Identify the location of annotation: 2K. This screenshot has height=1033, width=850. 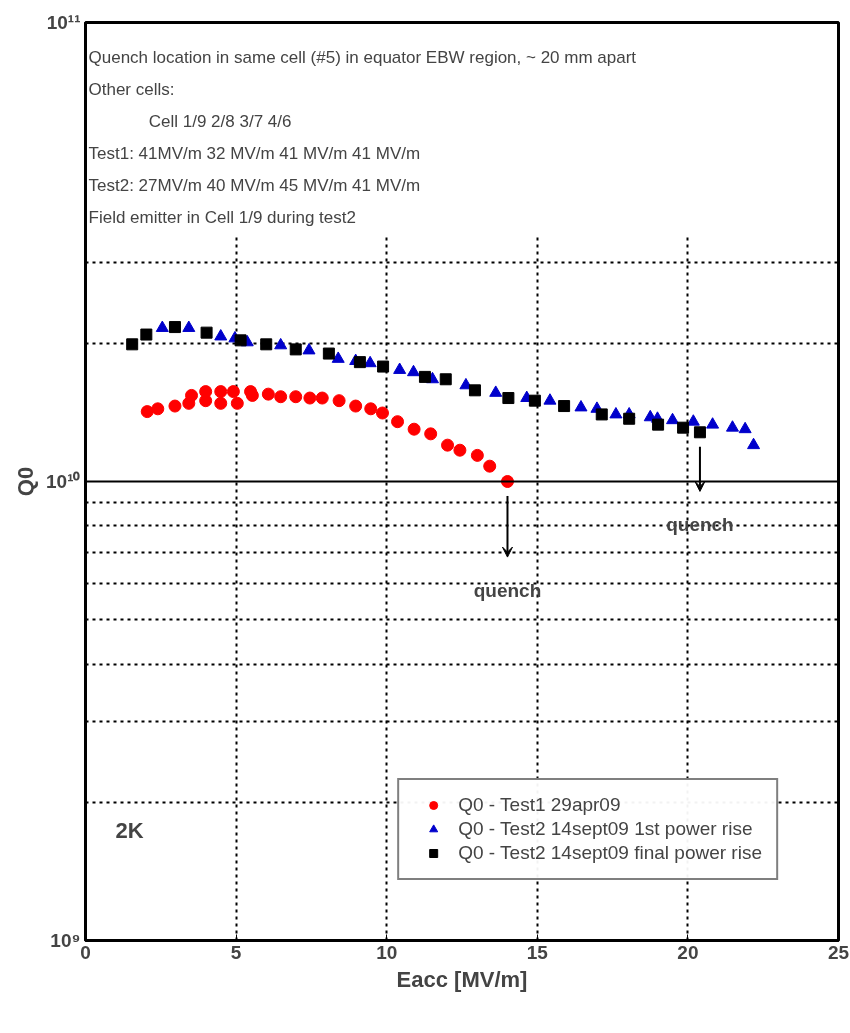
(129, 830).